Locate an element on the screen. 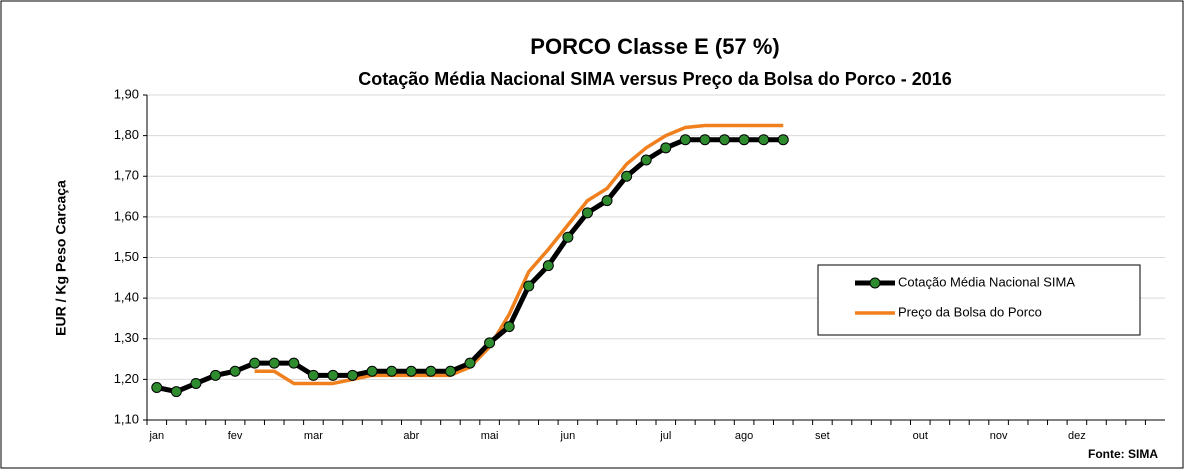 This screenshot has height=475, width=1185. x-tick-label: mai is located at coordinates (490, 436).